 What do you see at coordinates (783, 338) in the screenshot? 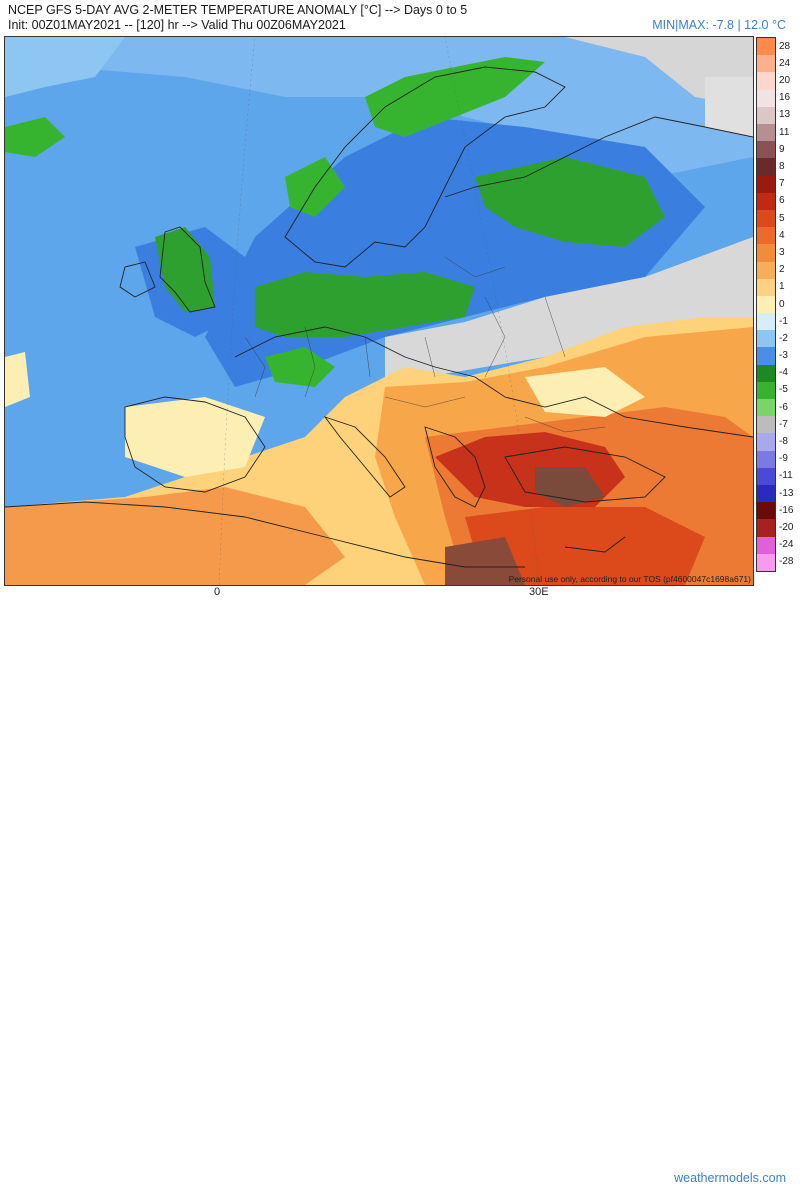
I see `colorbar-label: -2` at bounding box center [783, 338].